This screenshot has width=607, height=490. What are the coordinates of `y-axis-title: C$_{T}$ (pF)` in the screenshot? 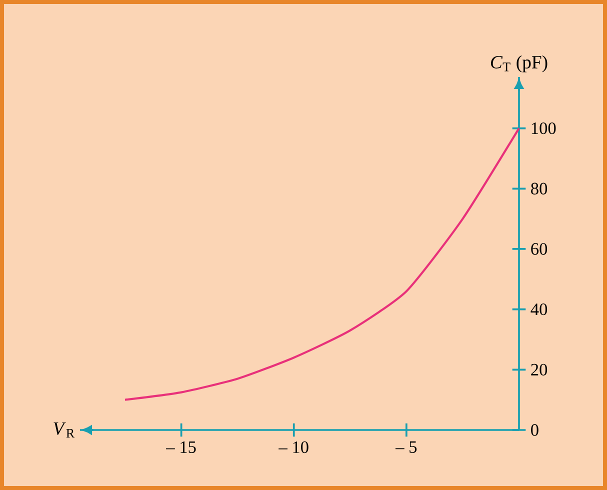 It's located at (519, 63).